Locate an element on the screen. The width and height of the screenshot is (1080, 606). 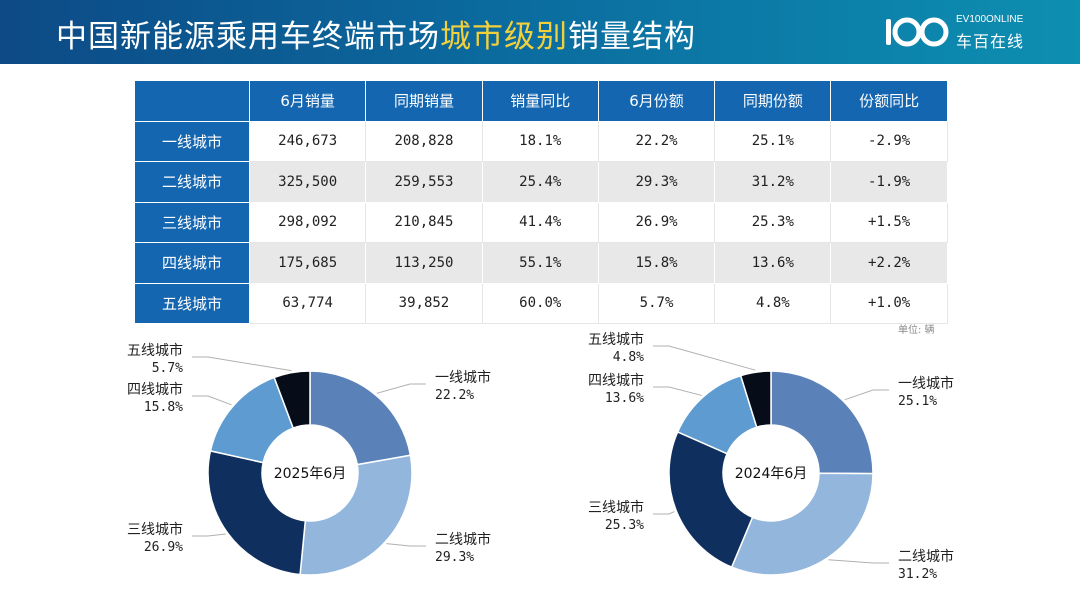
table-cell: 4.8% is located at coordinates (773, 303).